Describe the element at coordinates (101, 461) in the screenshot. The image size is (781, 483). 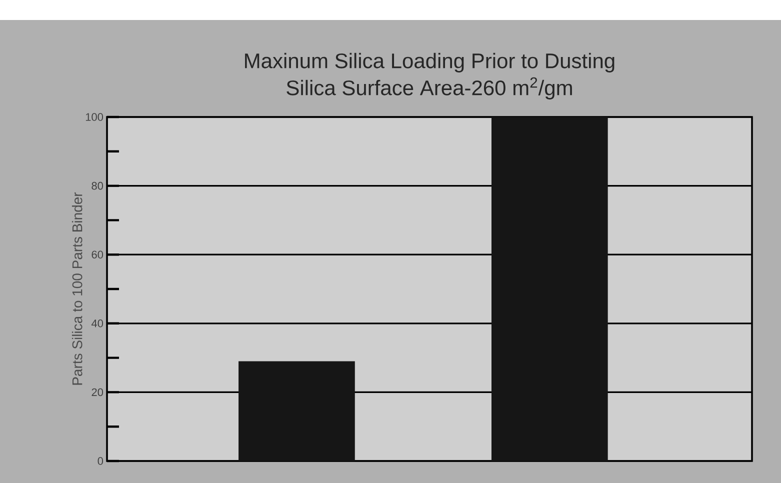
I see `y-tick-label: 0` at that location.